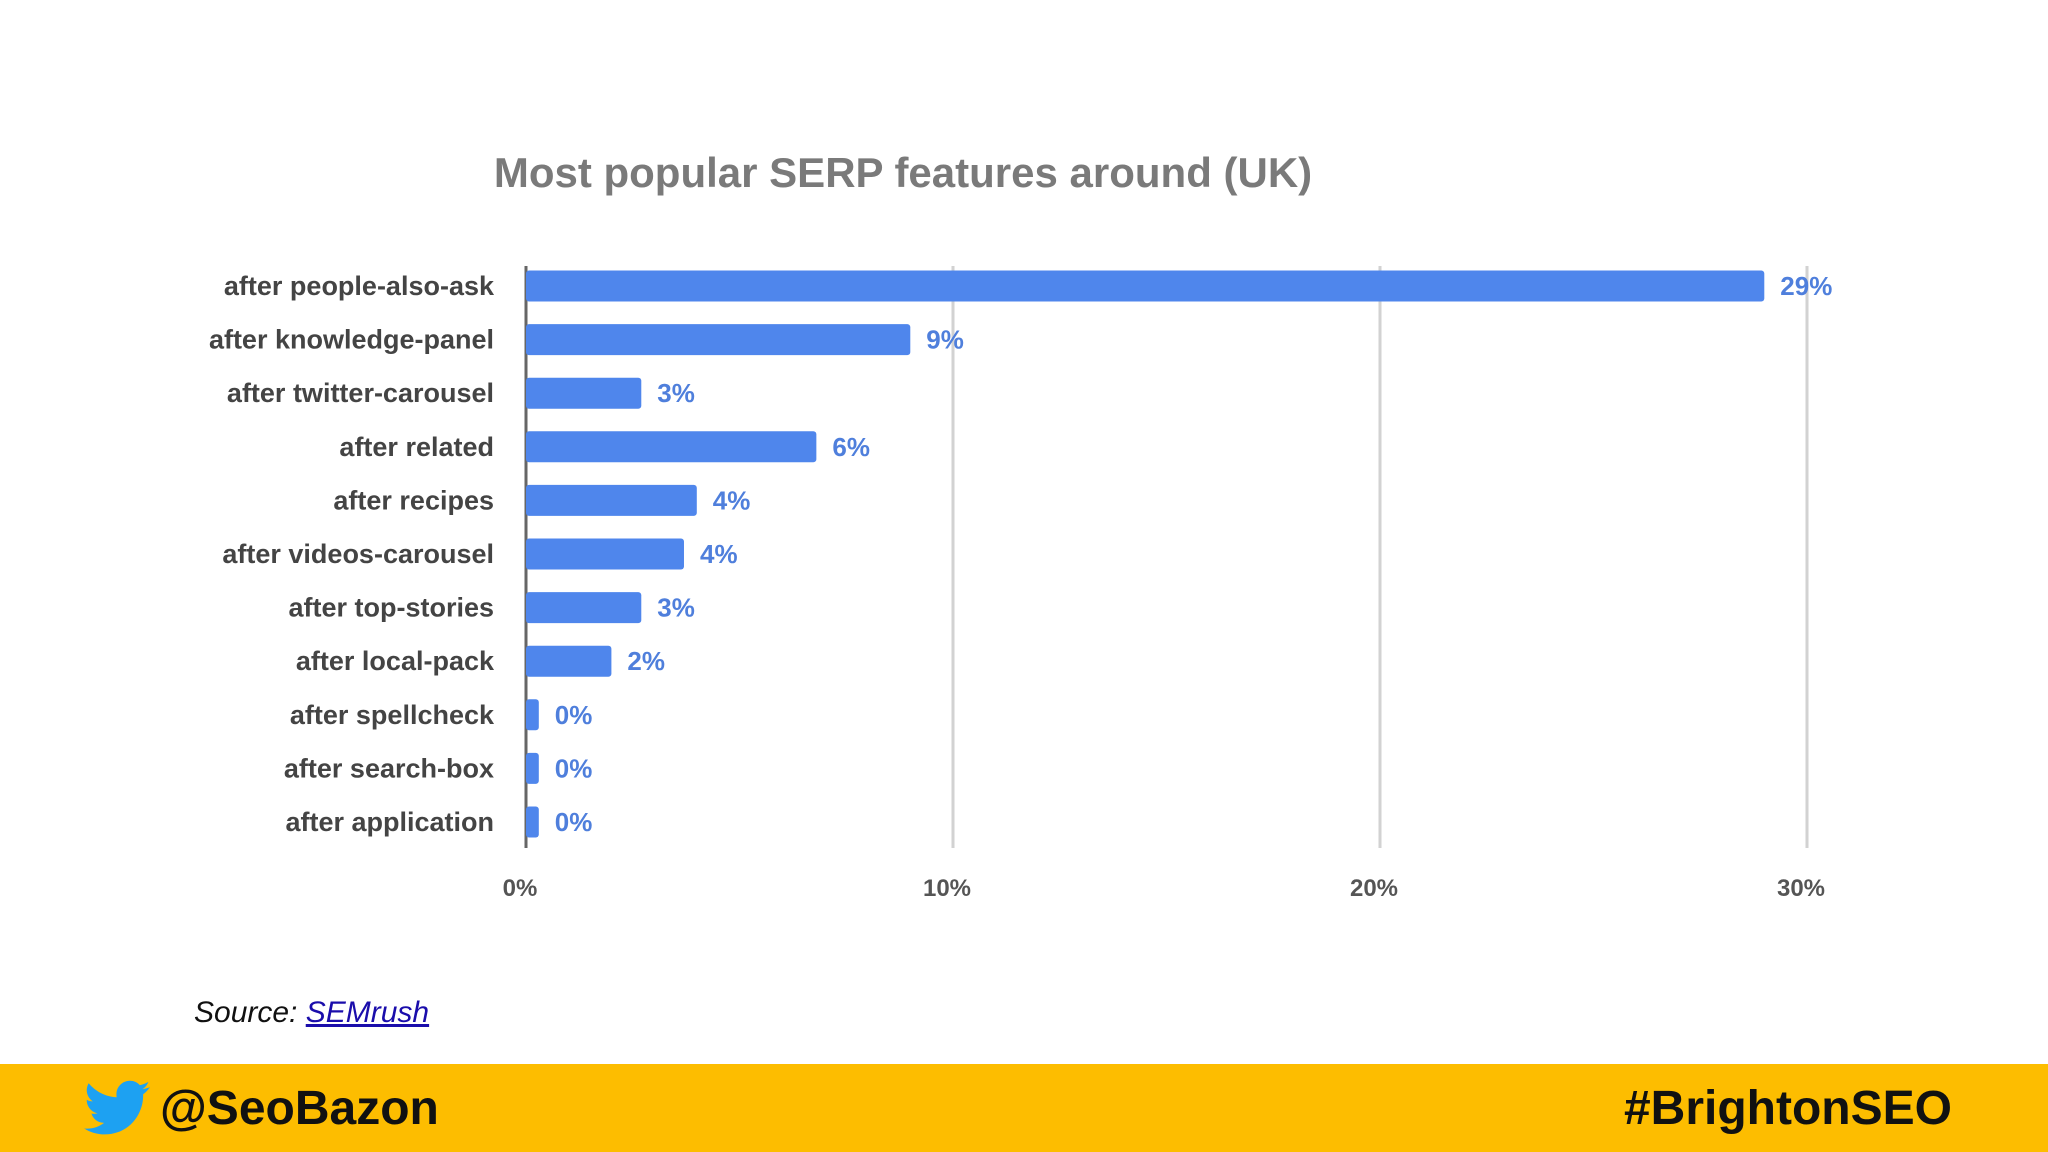  I want to click on category-label-8: after spellcheck, so click(392, 715).